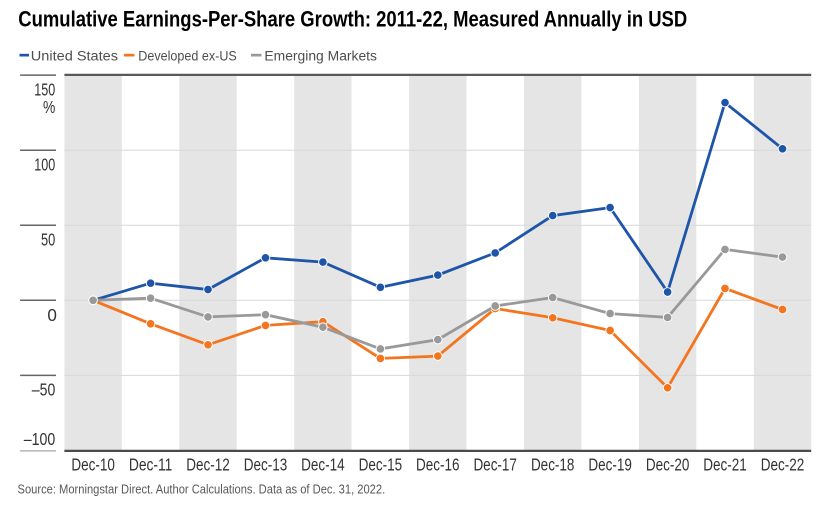 This screenshot has width=833, height=519. Describe the element at coordinates (725, 465) in the screenshot. I see `svg-text: Dec-21` at that location.